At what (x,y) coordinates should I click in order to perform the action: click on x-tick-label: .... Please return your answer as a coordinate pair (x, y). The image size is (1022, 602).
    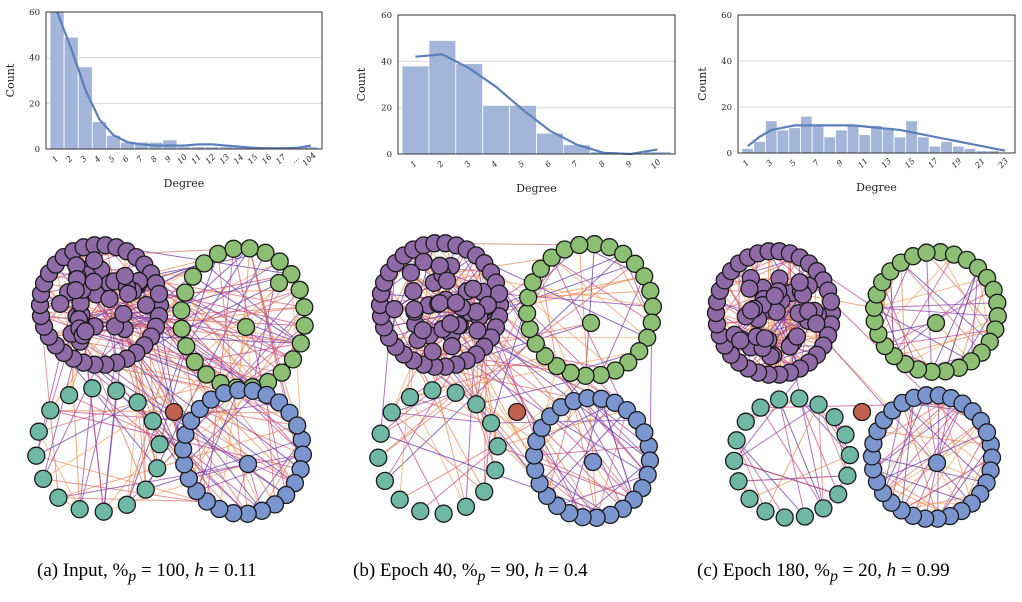
    Looking at the image, I should click on (295, 159).